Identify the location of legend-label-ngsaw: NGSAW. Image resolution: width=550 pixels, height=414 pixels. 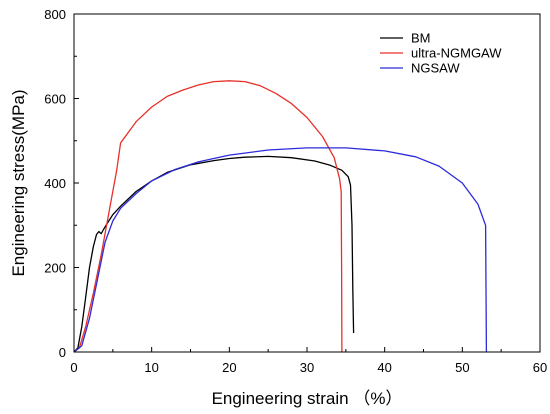
(435, 68).